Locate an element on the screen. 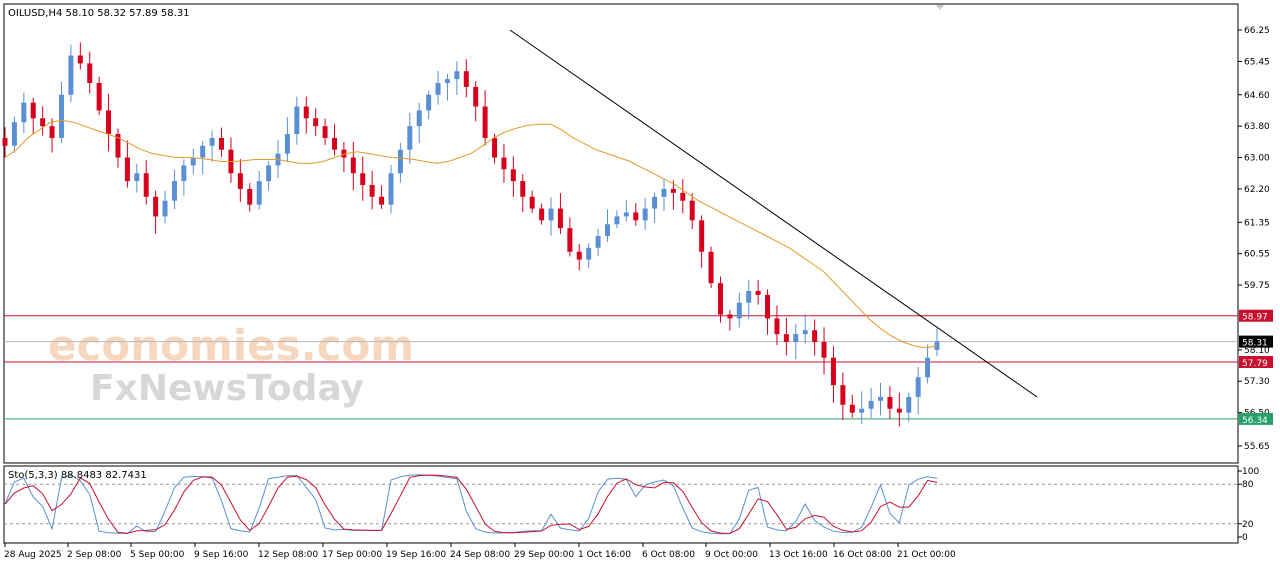 The width and height of the screenshot is (1280, 572). indicator-panel is located at coordinates (621, 504).